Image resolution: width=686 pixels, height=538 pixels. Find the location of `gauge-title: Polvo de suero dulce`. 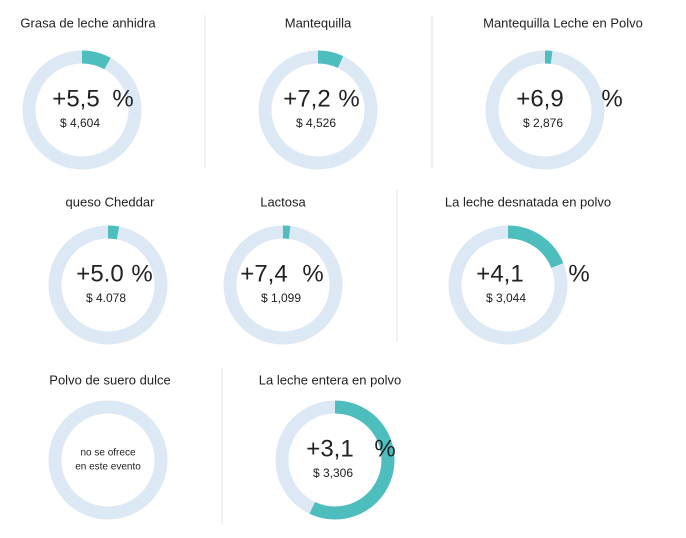

gauge-title: Polvo de suero dulce is located at coordinates (109, 379).